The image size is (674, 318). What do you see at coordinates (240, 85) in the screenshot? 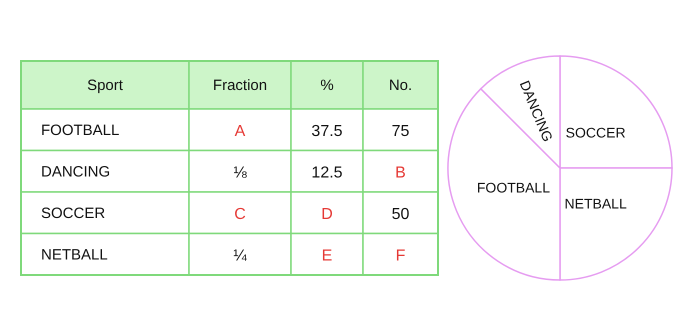
I see `category-label: Fraction` at bounding box center [240, 85].